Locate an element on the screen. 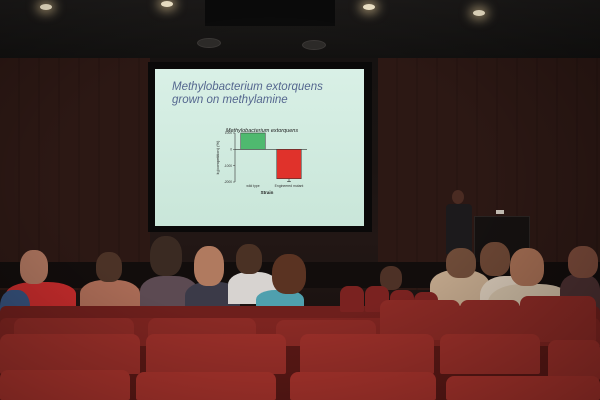 Image resolution: width=600 pixels, height=400 pixels. chart-title: Methylobacterium extorquens is located at coordinates (262, 131).